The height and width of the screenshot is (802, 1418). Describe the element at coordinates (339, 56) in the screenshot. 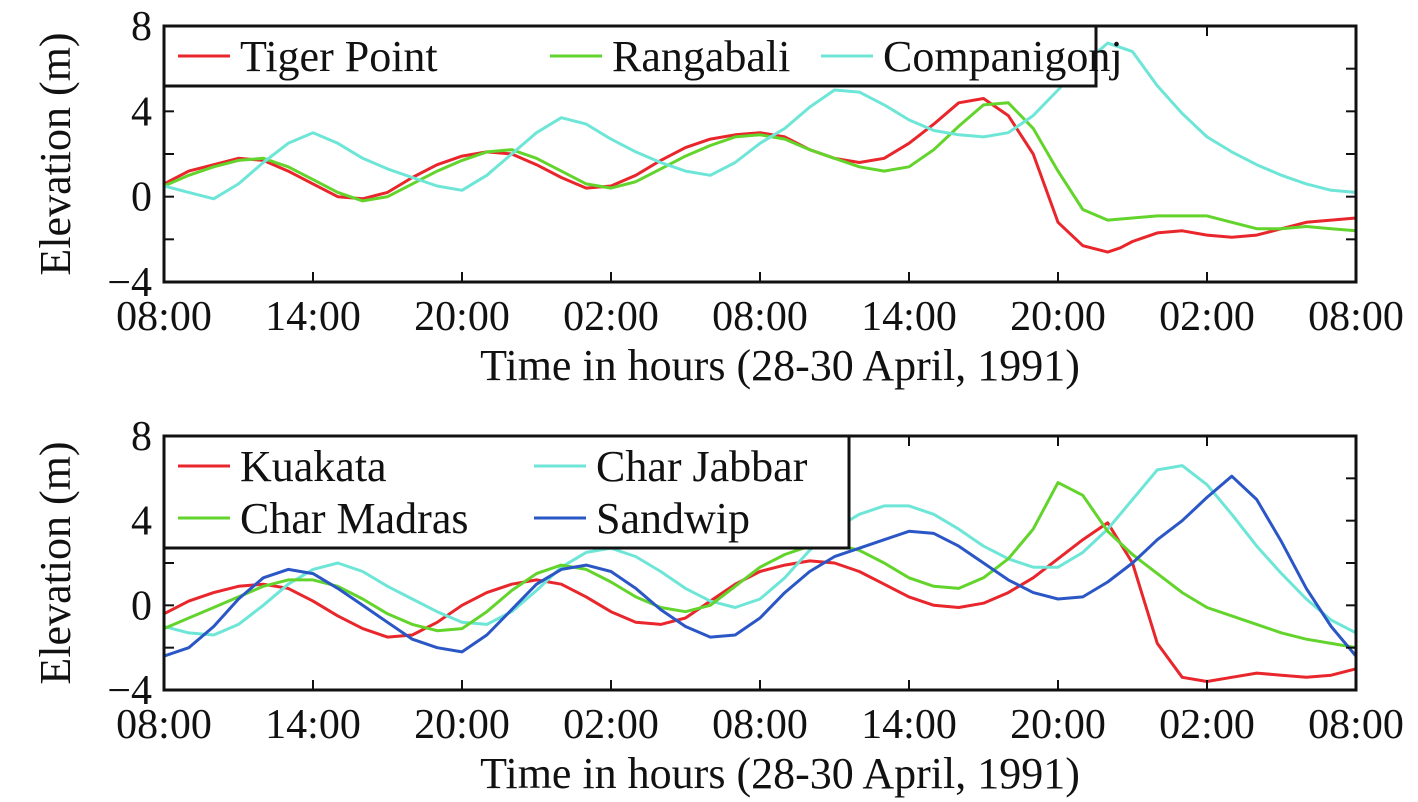

I see `legend-label: Tiger Point` at that location.